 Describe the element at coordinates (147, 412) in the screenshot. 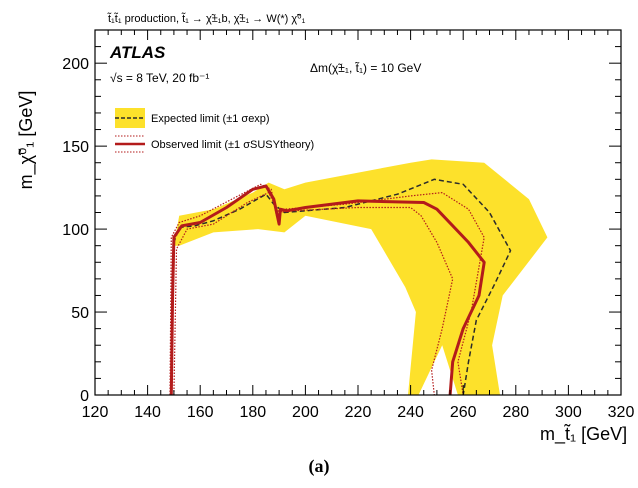

I see `x-tick-label: 140` at that location.